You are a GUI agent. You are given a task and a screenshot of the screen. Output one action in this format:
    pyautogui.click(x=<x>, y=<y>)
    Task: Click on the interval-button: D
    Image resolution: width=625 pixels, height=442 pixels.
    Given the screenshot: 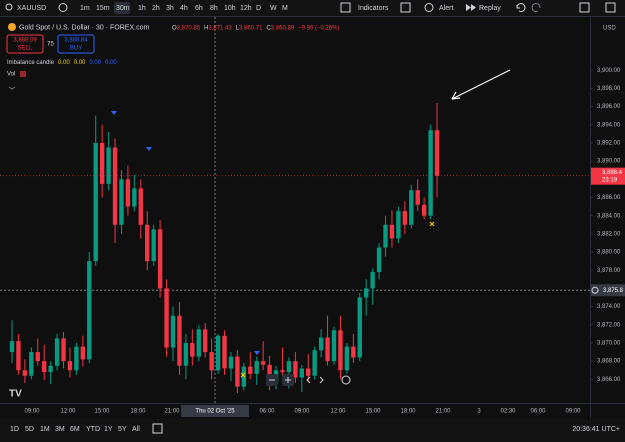 What is the action you would take?
    pyautogui.click(x=258, y=8)
    